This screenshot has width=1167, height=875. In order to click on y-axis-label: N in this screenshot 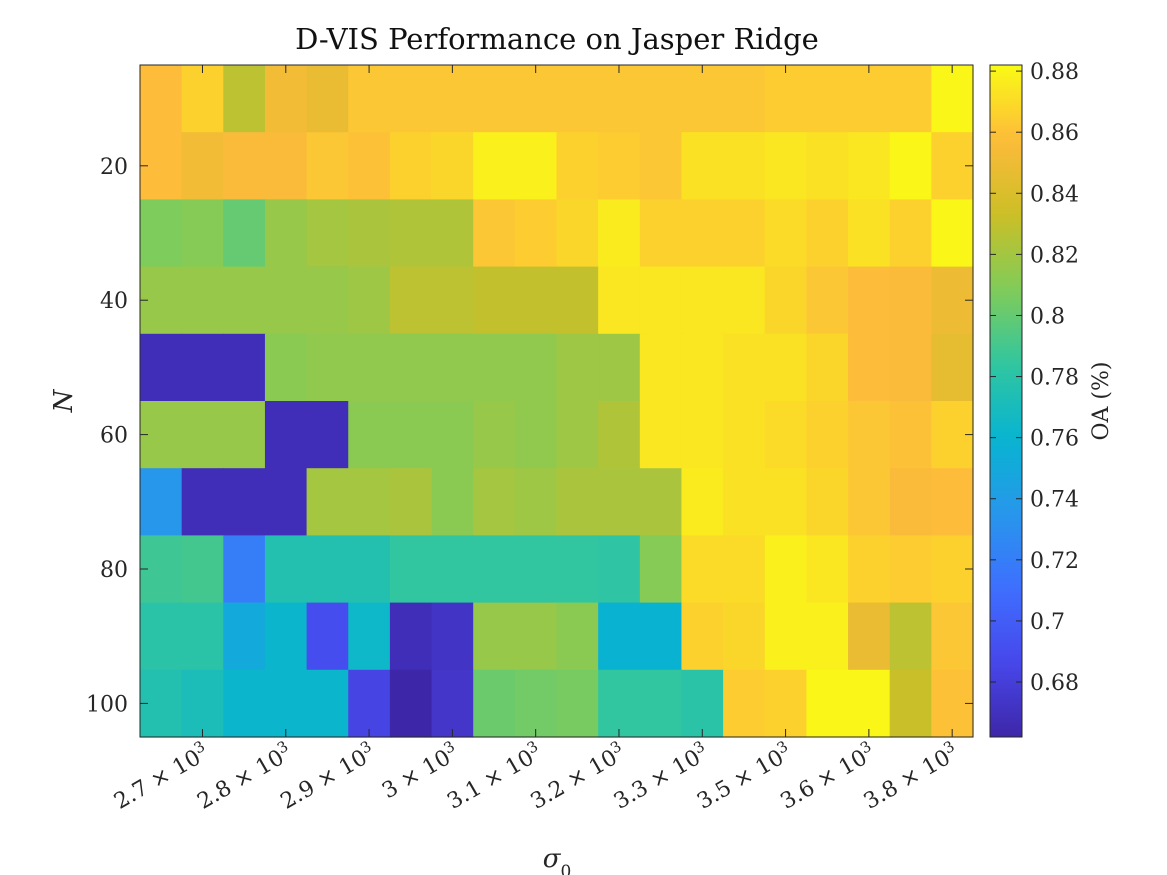, I will do `click(64, 400)`.